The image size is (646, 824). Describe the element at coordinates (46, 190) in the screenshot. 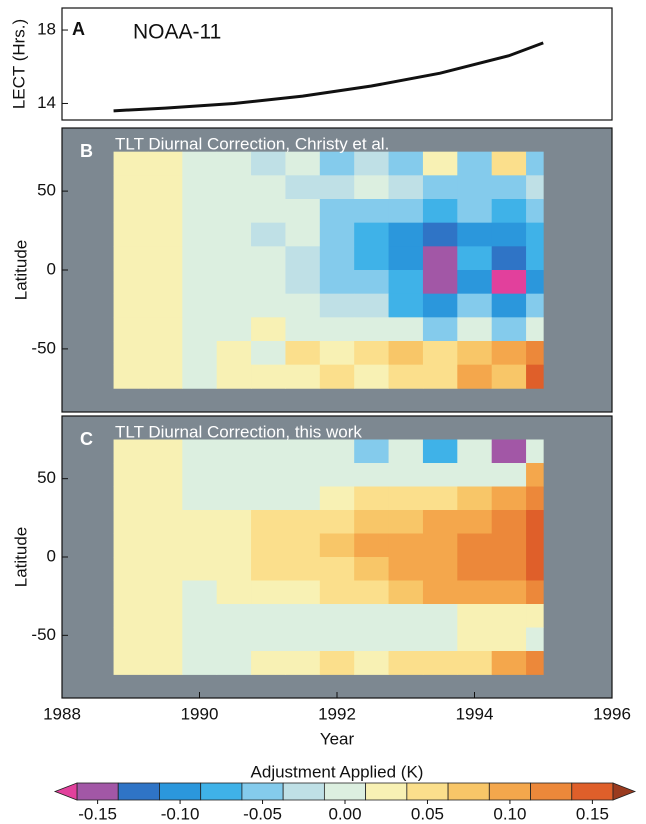

I see `y-tick-label: 50` at that location.